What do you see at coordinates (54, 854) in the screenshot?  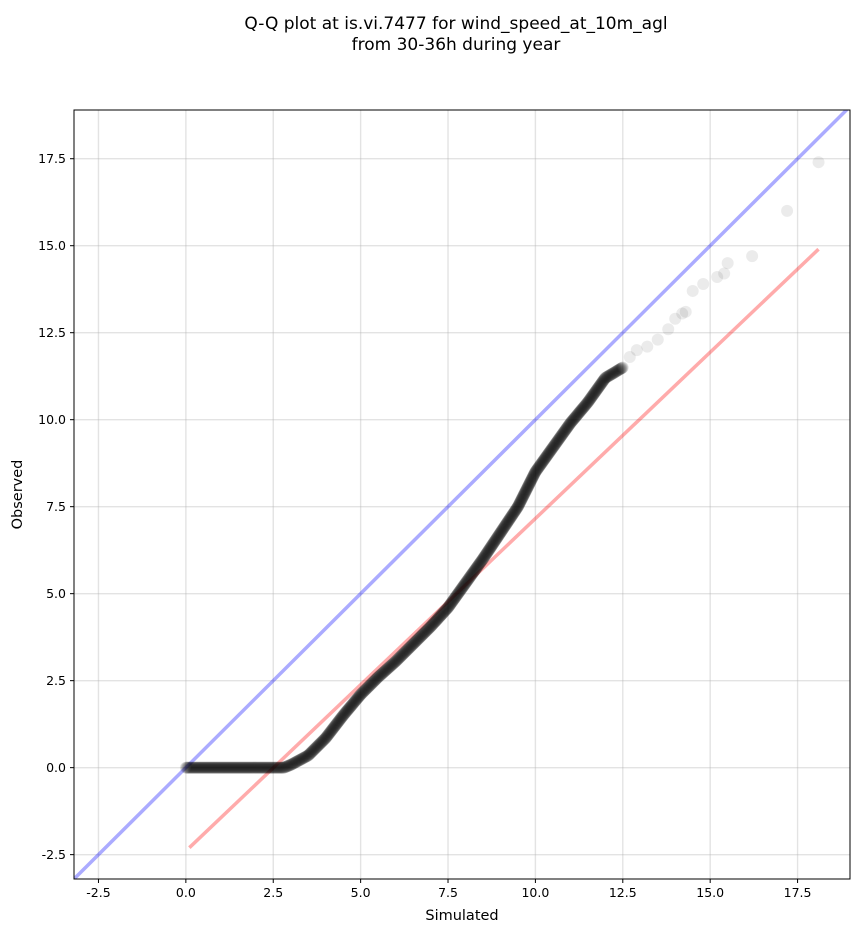 I see `y-tick-label: -2.5` at bounding box center [54, 854].